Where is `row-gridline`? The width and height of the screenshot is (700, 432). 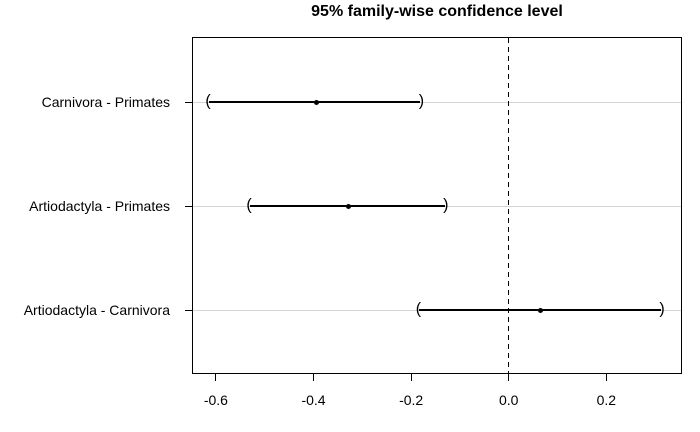 row-gridline is located at coordinates (437, 102).